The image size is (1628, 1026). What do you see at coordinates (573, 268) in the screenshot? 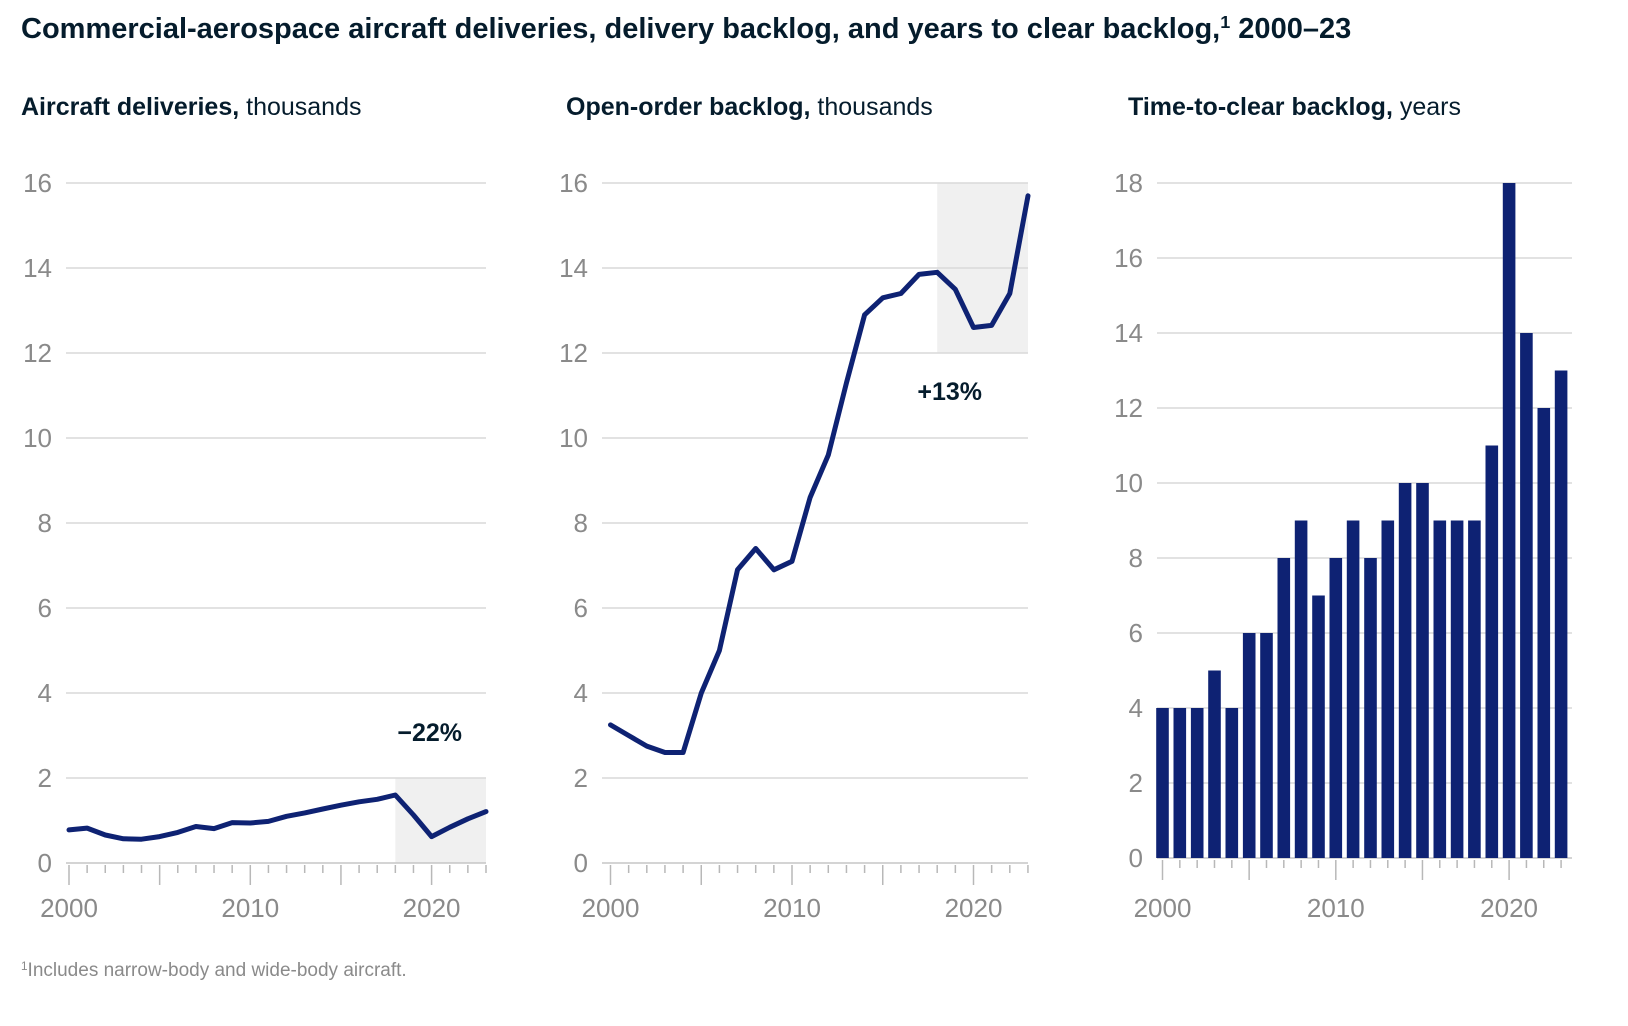
I see `open-order-backlog-y-axis-label: 14` at bounding box center [573, 268].